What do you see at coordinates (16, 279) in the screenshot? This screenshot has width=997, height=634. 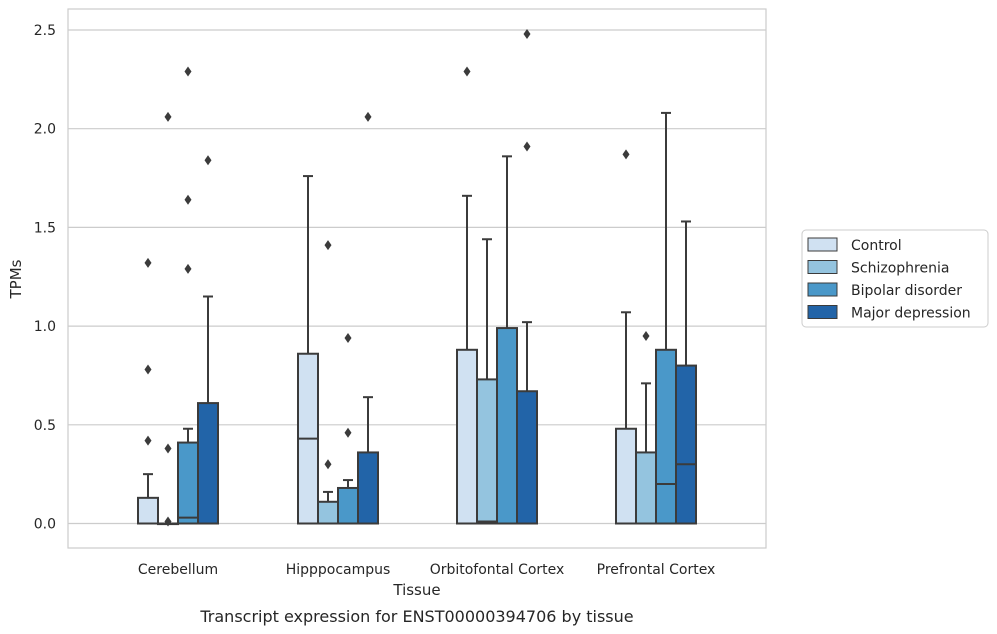 I see `y-axis-label: TPMs` at bounding box center [16, 279].